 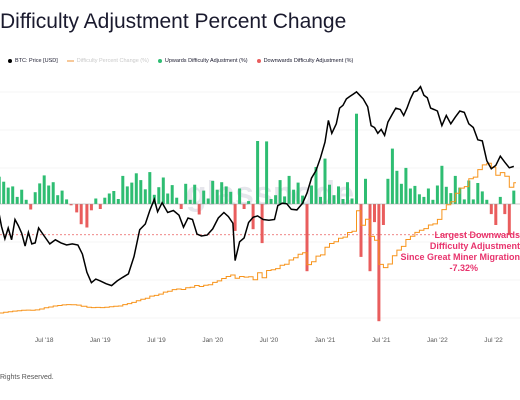 I want to click on legend-item-difficulty-change: Difficulty Percent Change (%), so click(x=107, y=61).